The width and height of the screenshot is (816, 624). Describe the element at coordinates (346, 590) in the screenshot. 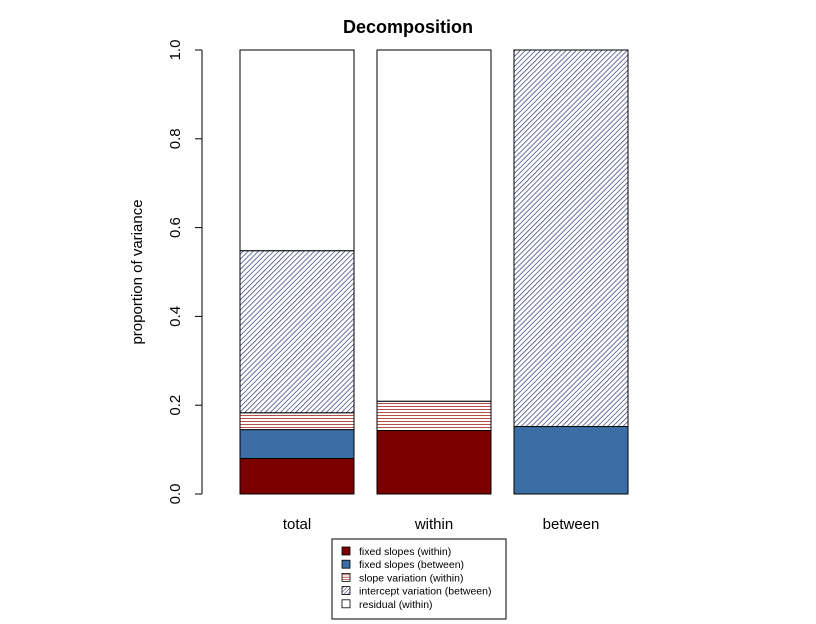

I see `legend-swatch-intercept-variation-between` at that location.